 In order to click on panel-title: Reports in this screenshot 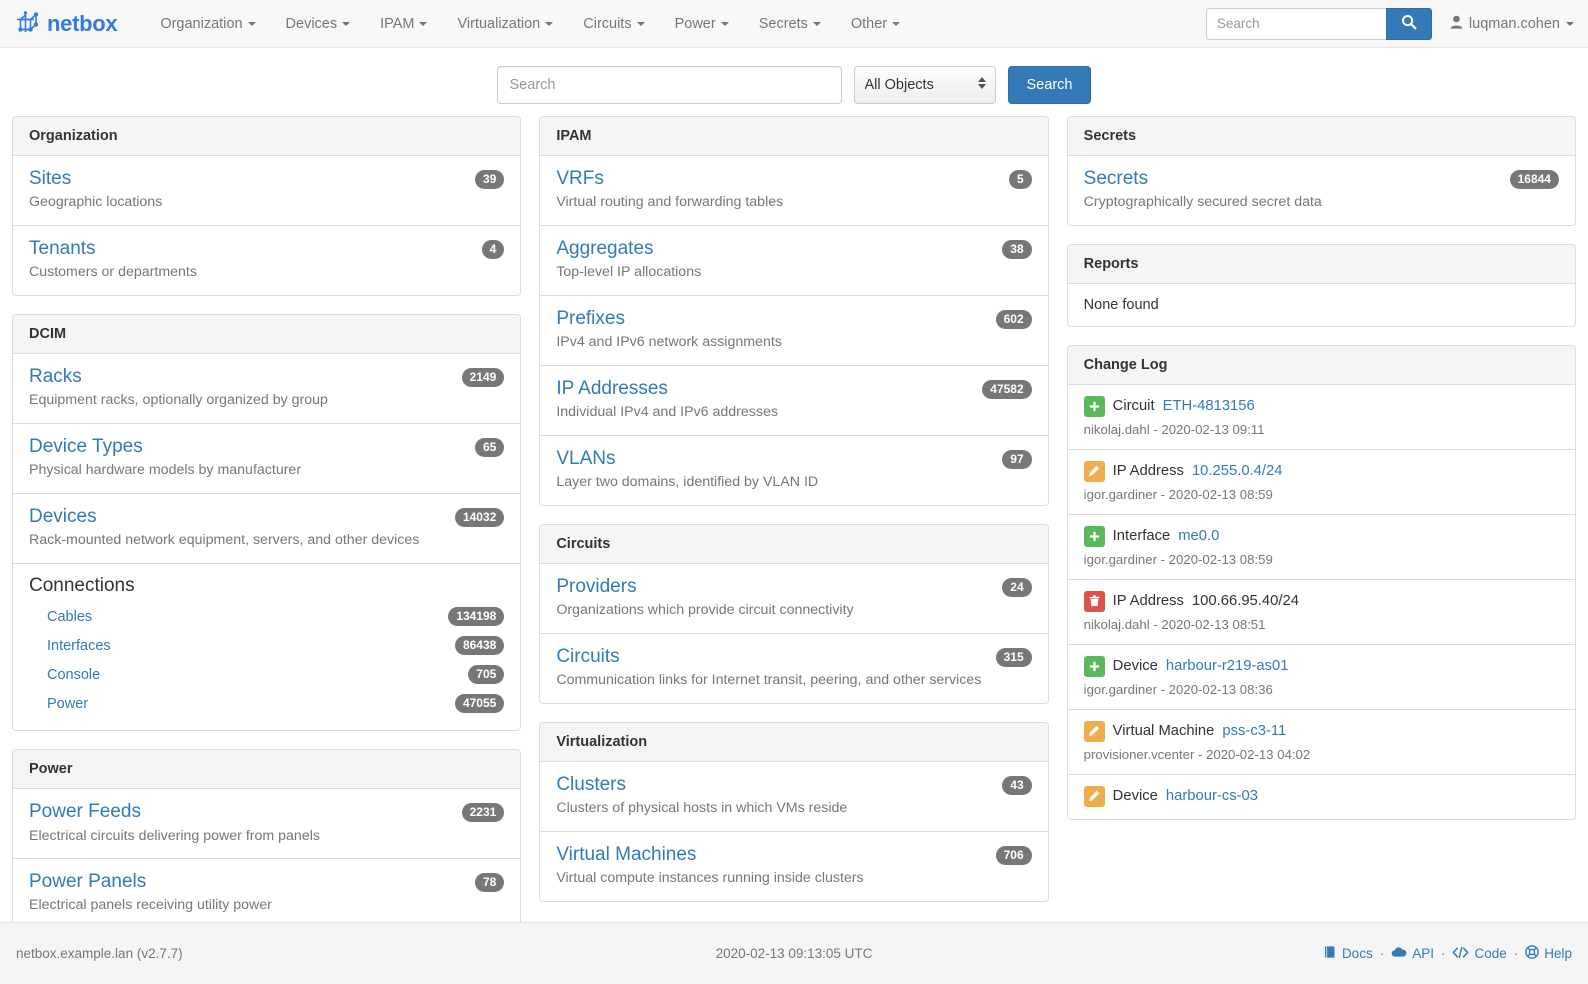, I will do `click(1321, 264)`.